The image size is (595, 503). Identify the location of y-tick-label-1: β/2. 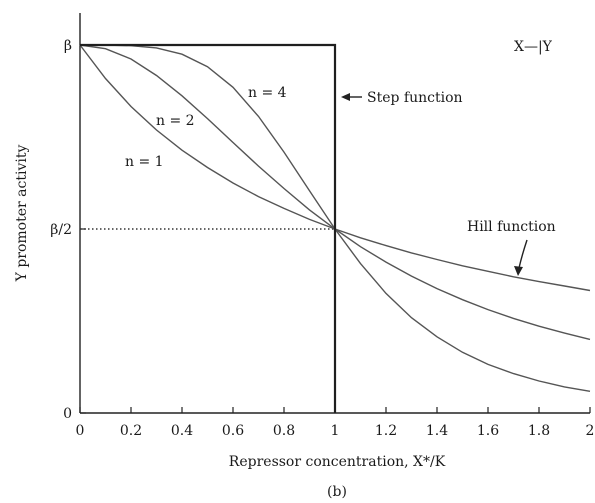
(61, 230).